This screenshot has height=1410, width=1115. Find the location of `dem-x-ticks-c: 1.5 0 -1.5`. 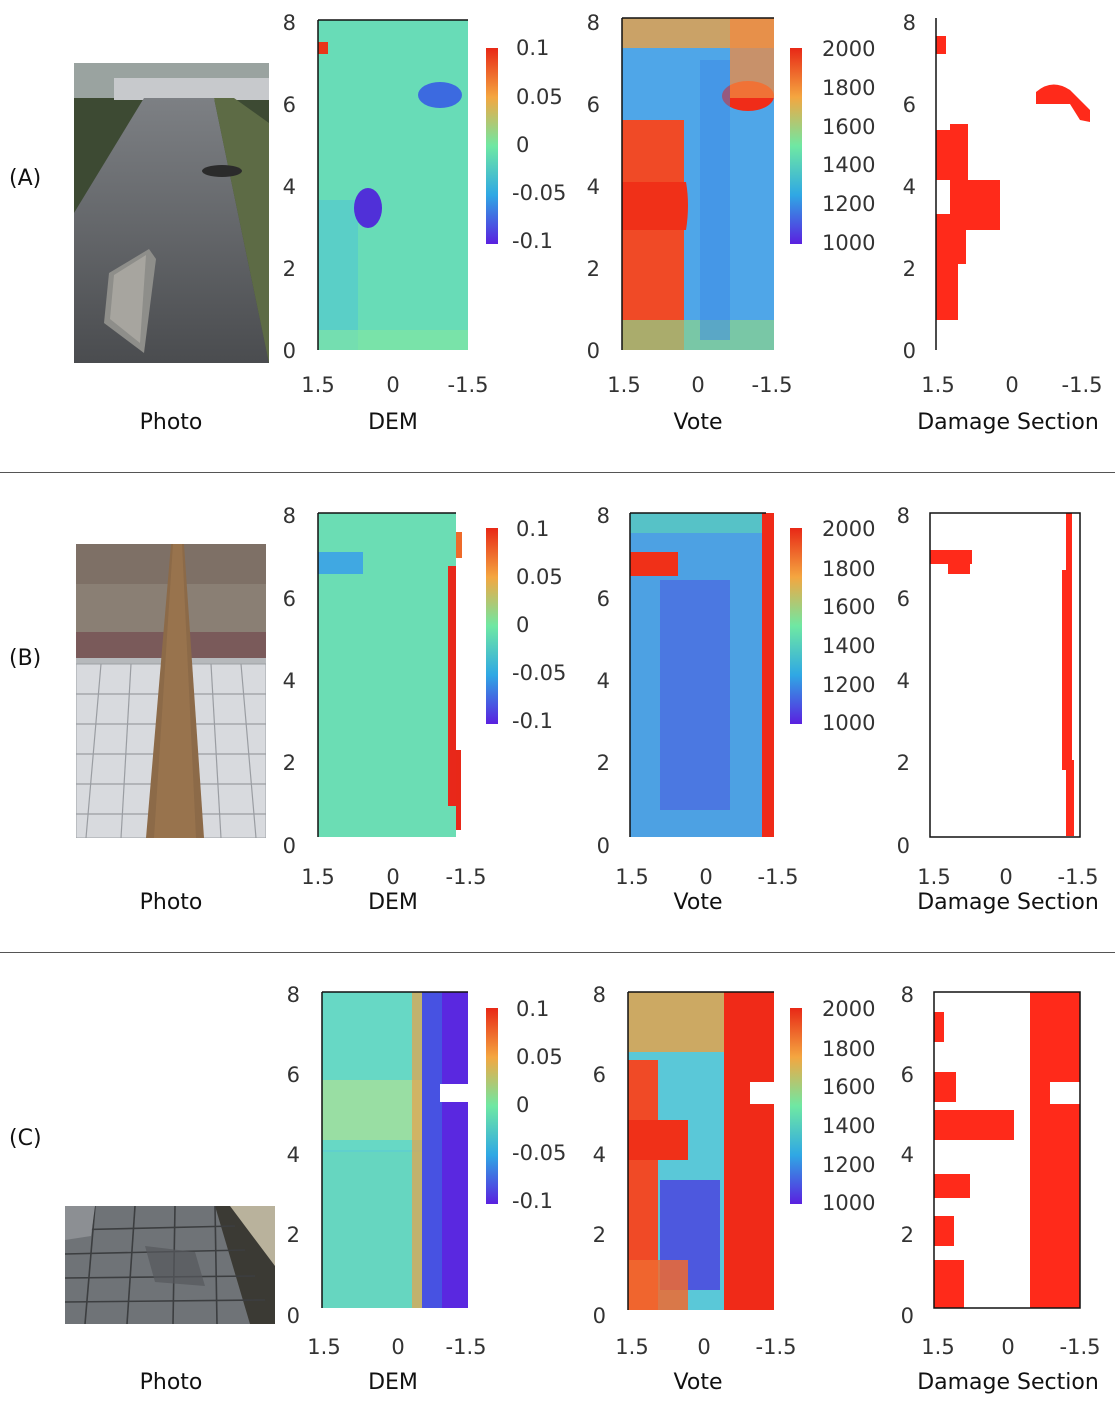

dem-x-ticks-c: 1.5 0 -1.5 is located at coordinates (396, 1347).